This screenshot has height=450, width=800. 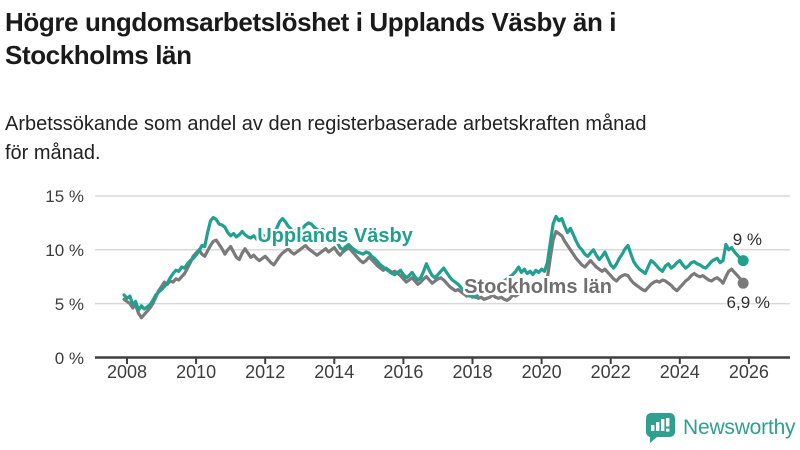 What do you see at coordinates (748, 302) in the screenshot?
I see `end-value-label-stockholms-lan: 6,9 %` at bounding box center [748, 302].